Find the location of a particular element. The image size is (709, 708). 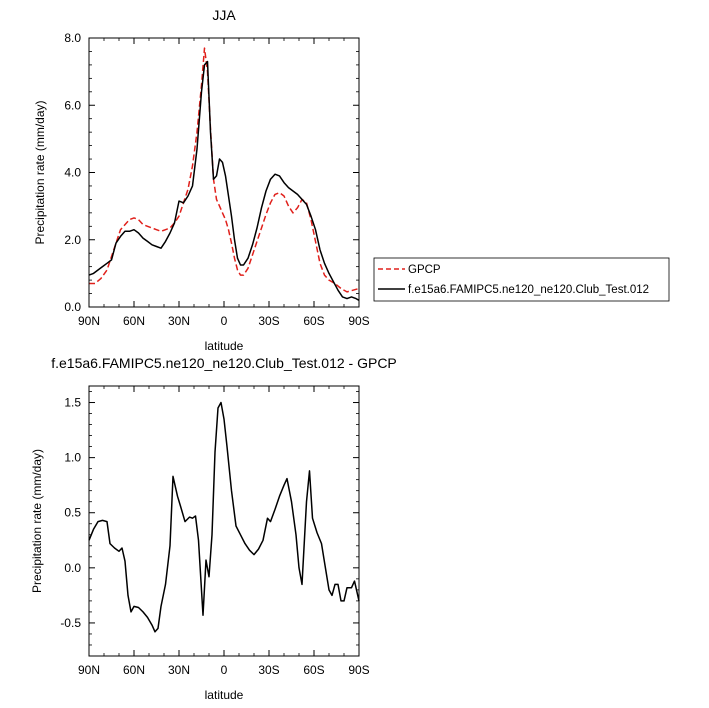

bottom-y-tick-label: 0.5 is located at coordinates (72, 513).